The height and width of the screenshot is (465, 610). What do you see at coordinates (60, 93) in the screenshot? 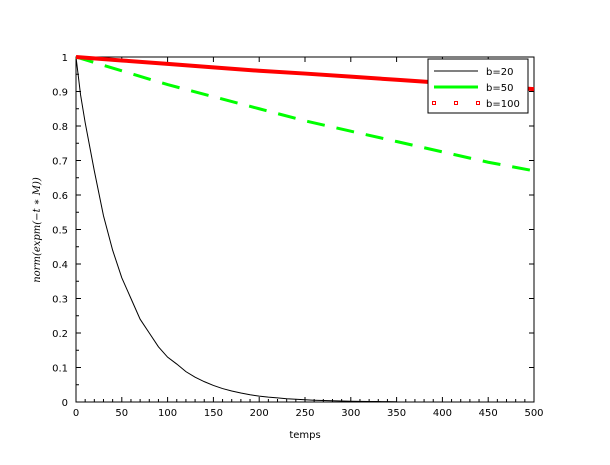
I see `y-tick-label: 0.9` at bounding box center [60, 93].